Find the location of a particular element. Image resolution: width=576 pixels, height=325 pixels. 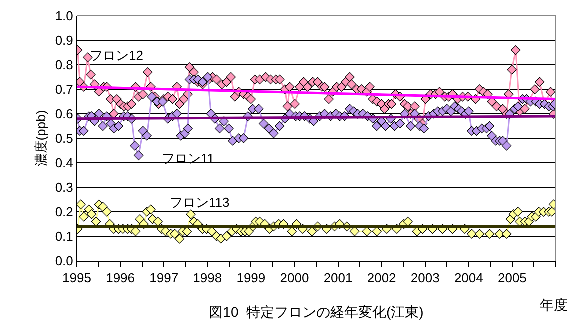

series-label: フロン12 is located at coordinates (117, 55).